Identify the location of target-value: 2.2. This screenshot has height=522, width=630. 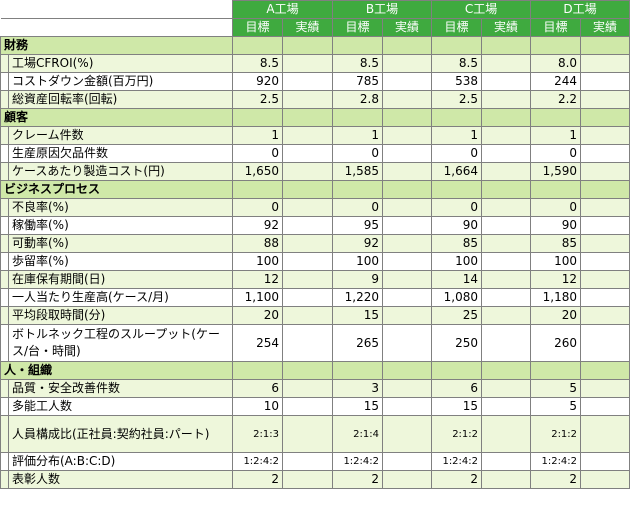
(556, 99).